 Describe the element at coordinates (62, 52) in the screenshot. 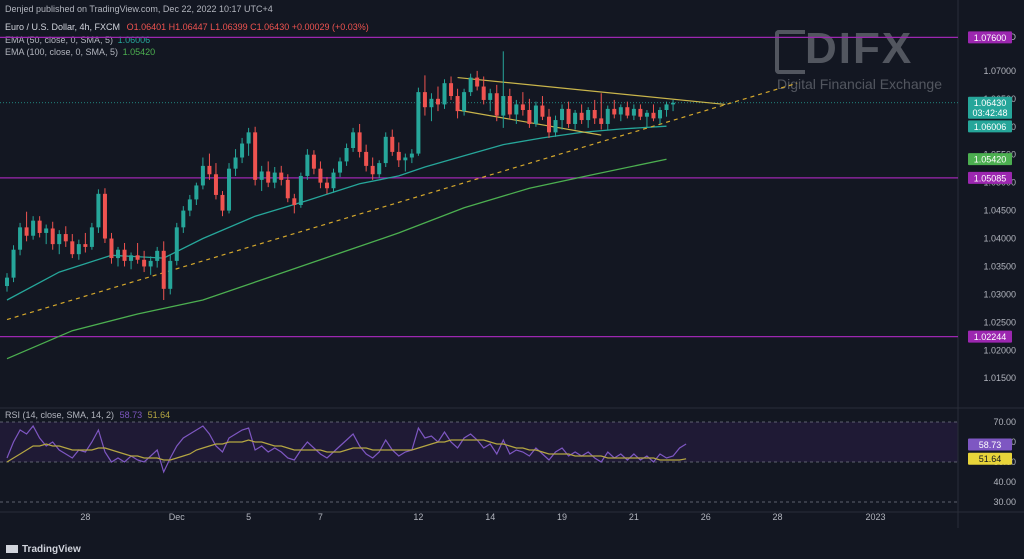

I see `ema100-label: EMA (100, close, 0, SMA, 5)` at that location.